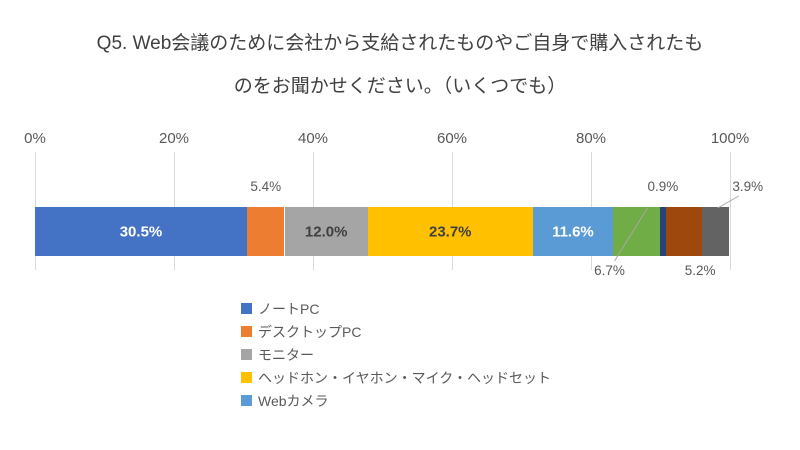  What do you see at coordinates (396, 308) in the screenshot?
I see `legend-item: ノートPC` at bounding box center [396, 308].